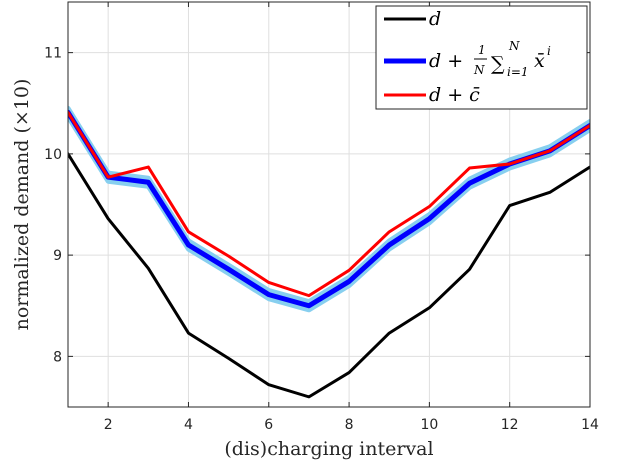 Image resolution: width=621 pixels, height=465 pixels. Describe the element at coordinates (108, 425) in the screenshot. I see `x-tick-label: 2` at that location.